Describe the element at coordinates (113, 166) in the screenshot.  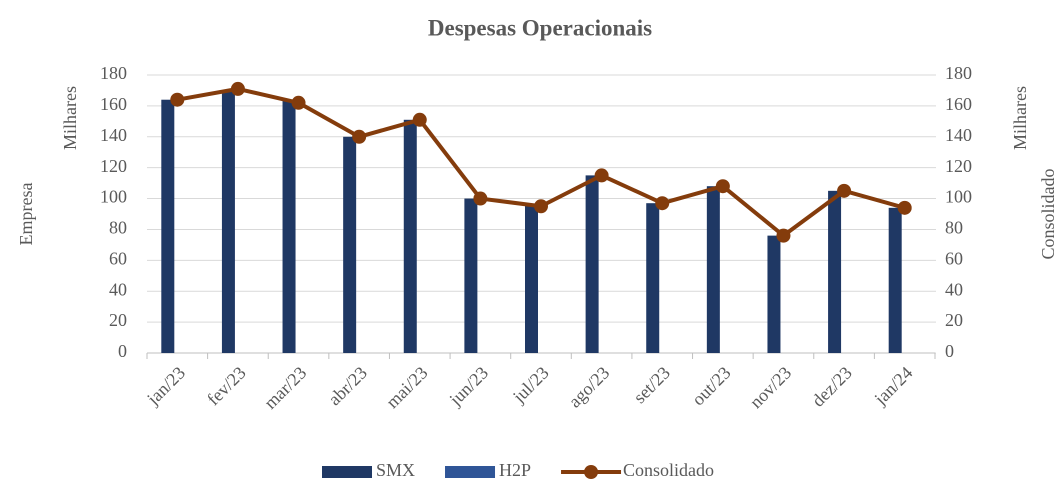
I see `y-tick-label: 120` at that location.